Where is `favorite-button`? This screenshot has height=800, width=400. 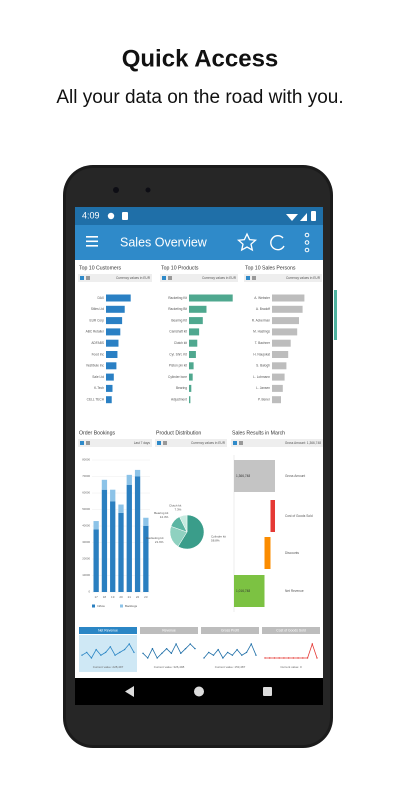
favorite-button is located at coordinates (247, 242).